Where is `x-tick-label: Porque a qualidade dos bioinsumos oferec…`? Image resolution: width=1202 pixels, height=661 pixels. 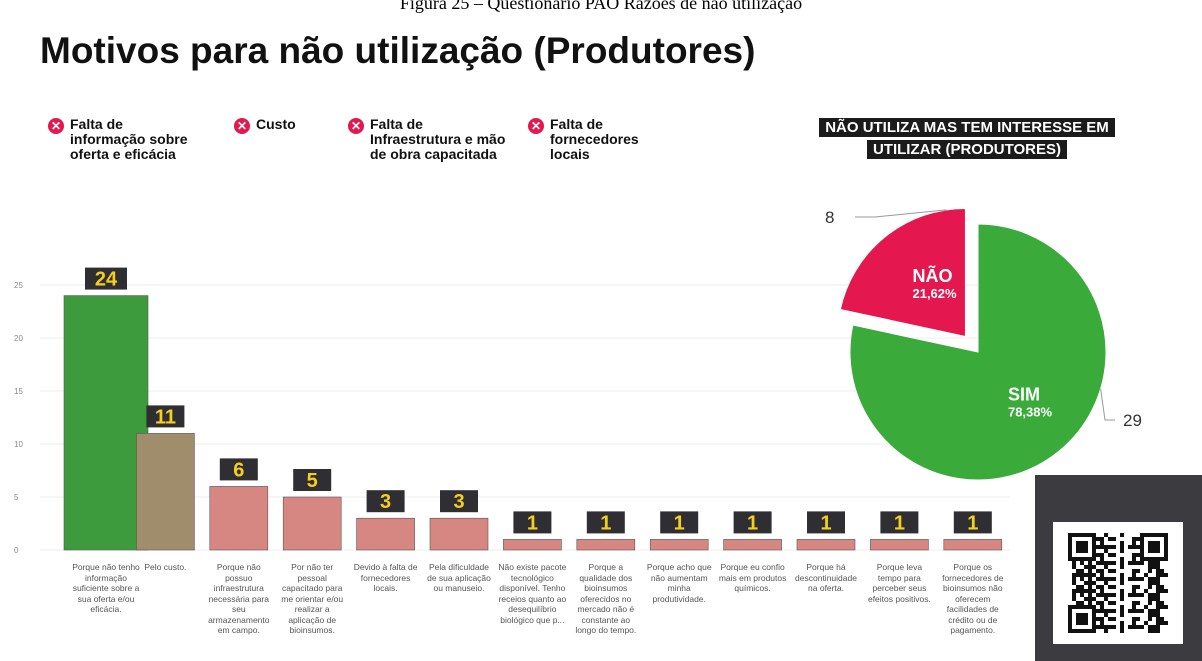
x-tick-label: Porque a qualidade dos bioinsumos oferec… is located at coordinates (606, 598).